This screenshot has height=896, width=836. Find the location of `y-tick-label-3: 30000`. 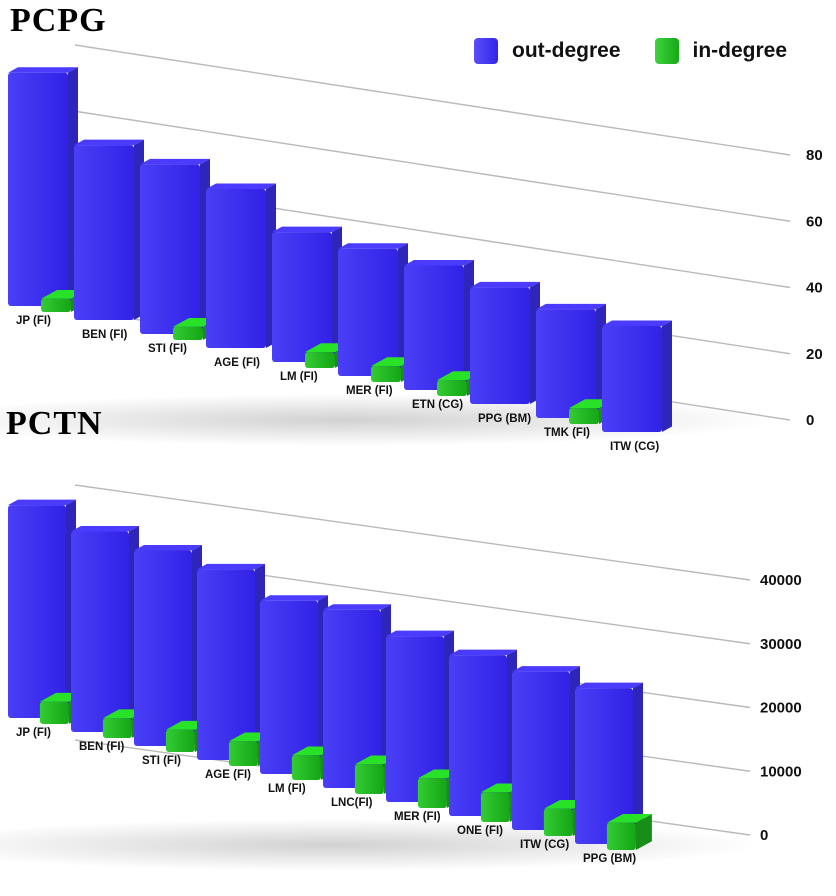

y-tick-label-3: 30000 is located at coordinates (781, 644).